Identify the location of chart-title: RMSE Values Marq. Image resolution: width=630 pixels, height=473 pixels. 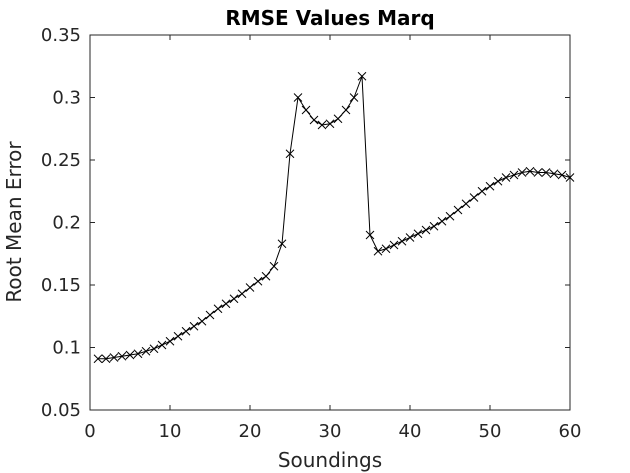
(329, 18).